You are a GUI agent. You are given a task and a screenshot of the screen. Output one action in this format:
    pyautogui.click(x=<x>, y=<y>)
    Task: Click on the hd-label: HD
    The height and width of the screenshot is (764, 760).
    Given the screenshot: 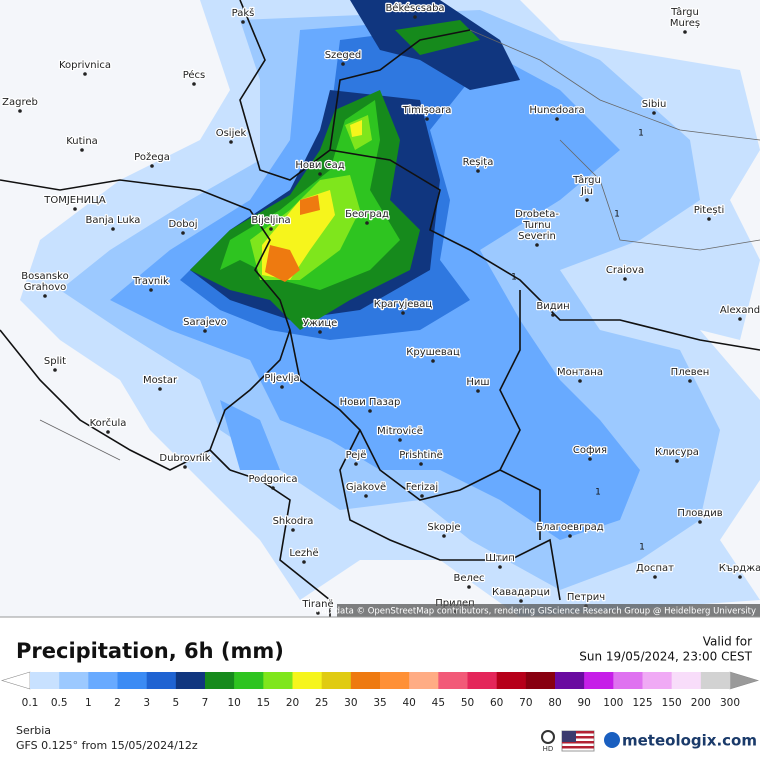 What is the action you would take?
    pyautogui.click(x=548, y=749)
    